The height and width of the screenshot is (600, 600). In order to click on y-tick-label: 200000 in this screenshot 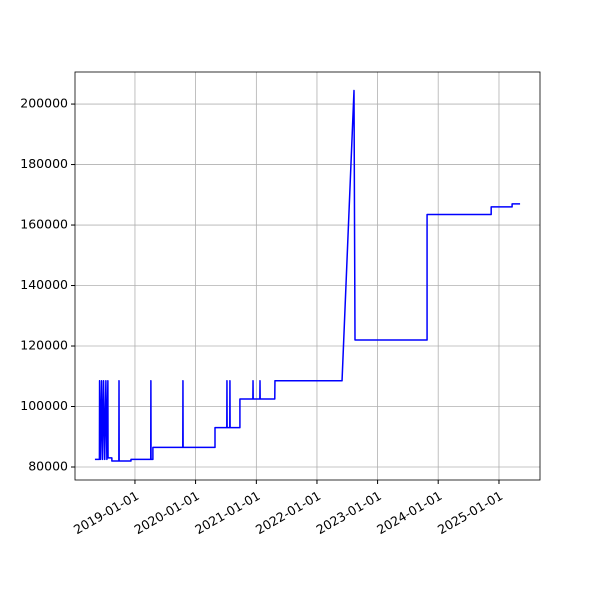, I will do `click(44, 103)`.